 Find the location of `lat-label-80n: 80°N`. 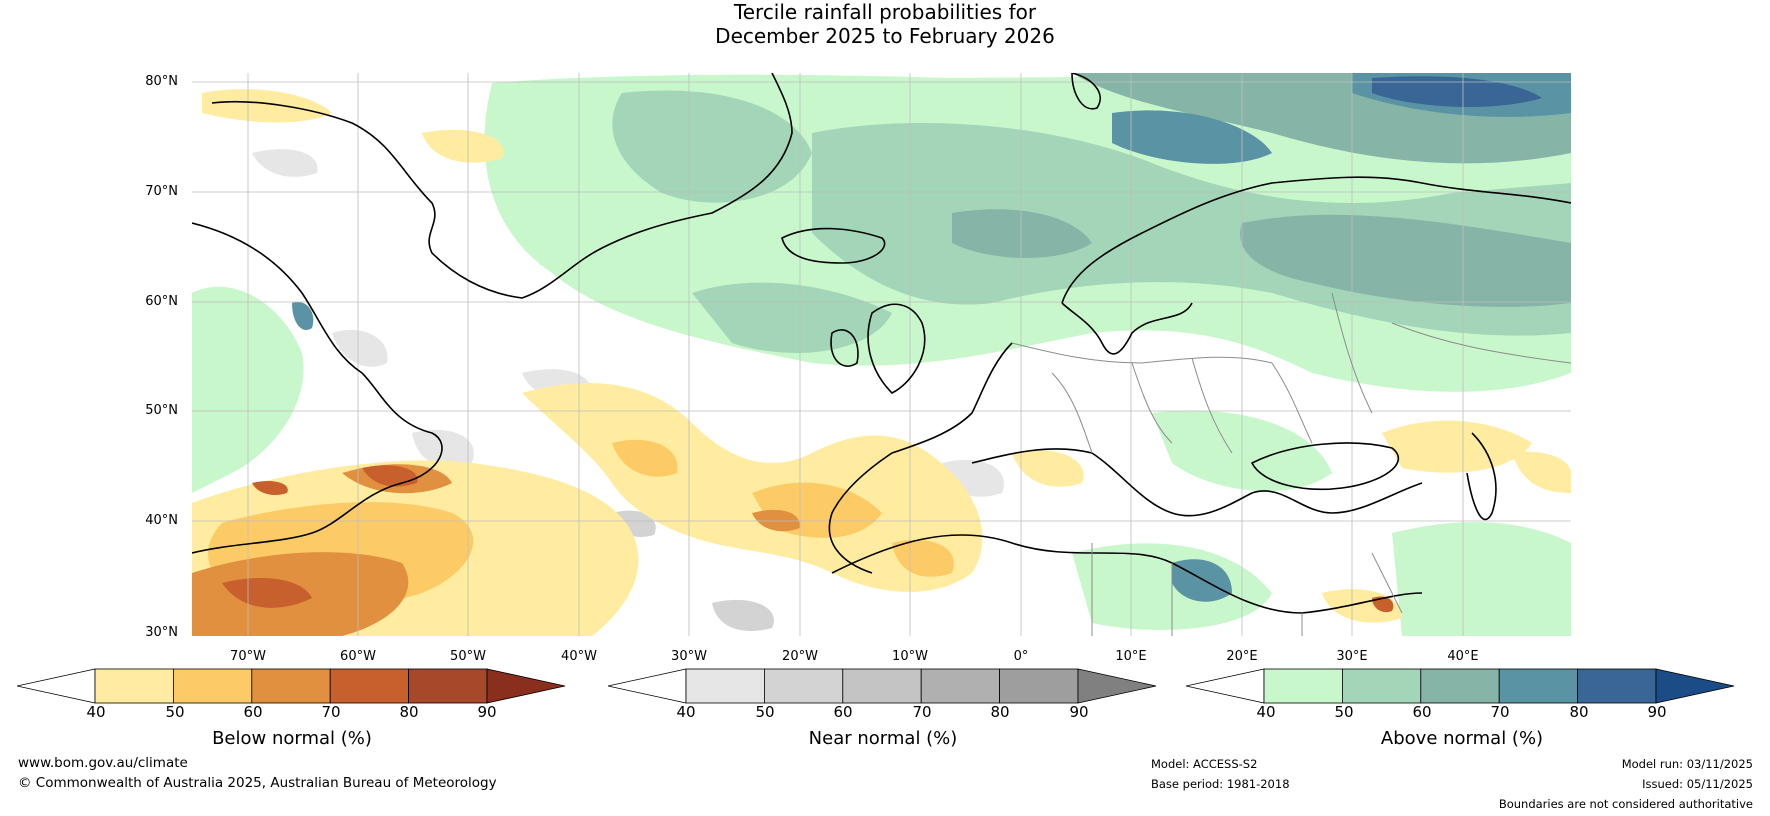

lat-label-80n: 80°N is located at coordinates (161, 81).